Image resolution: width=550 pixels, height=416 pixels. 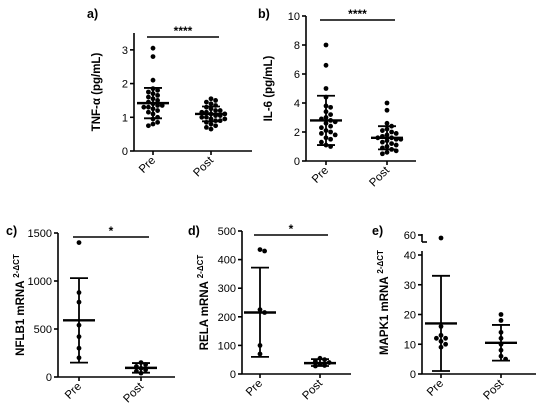 What do you see at coordinates (379, 176) in the screenshot?
I see `x-tick-label-post: Post` at bounding box center [379, 176].